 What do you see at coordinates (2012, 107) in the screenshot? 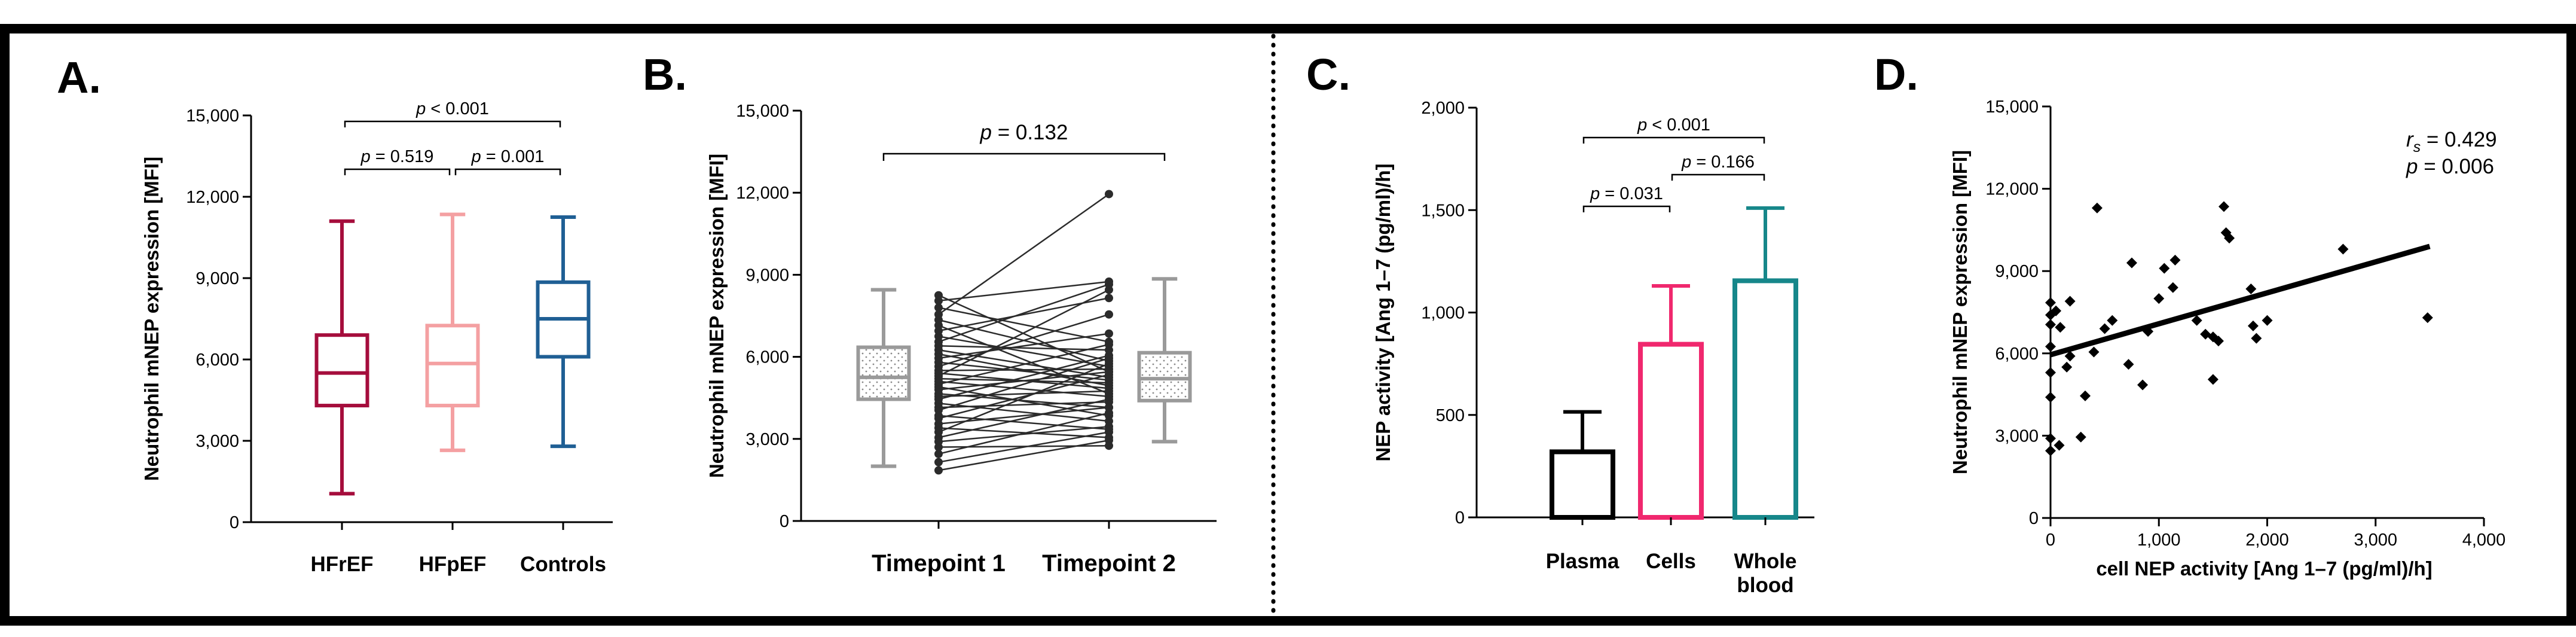
I see `panel-d-y-tick-label: 15,000` at bounding box center [2012, 107].